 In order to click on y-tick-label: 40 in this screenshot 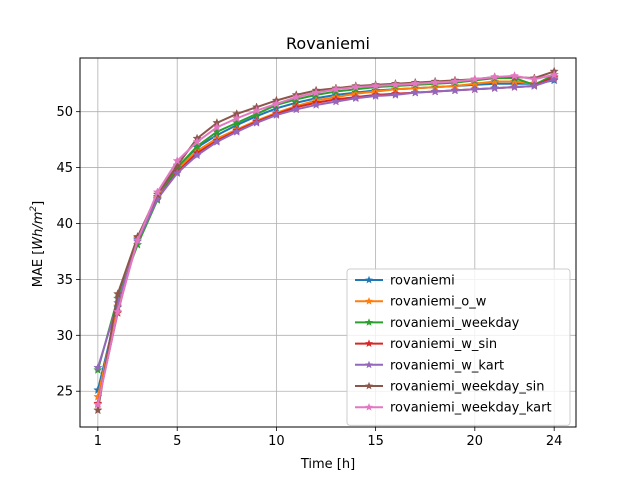, I will do `click(64, 224)`.